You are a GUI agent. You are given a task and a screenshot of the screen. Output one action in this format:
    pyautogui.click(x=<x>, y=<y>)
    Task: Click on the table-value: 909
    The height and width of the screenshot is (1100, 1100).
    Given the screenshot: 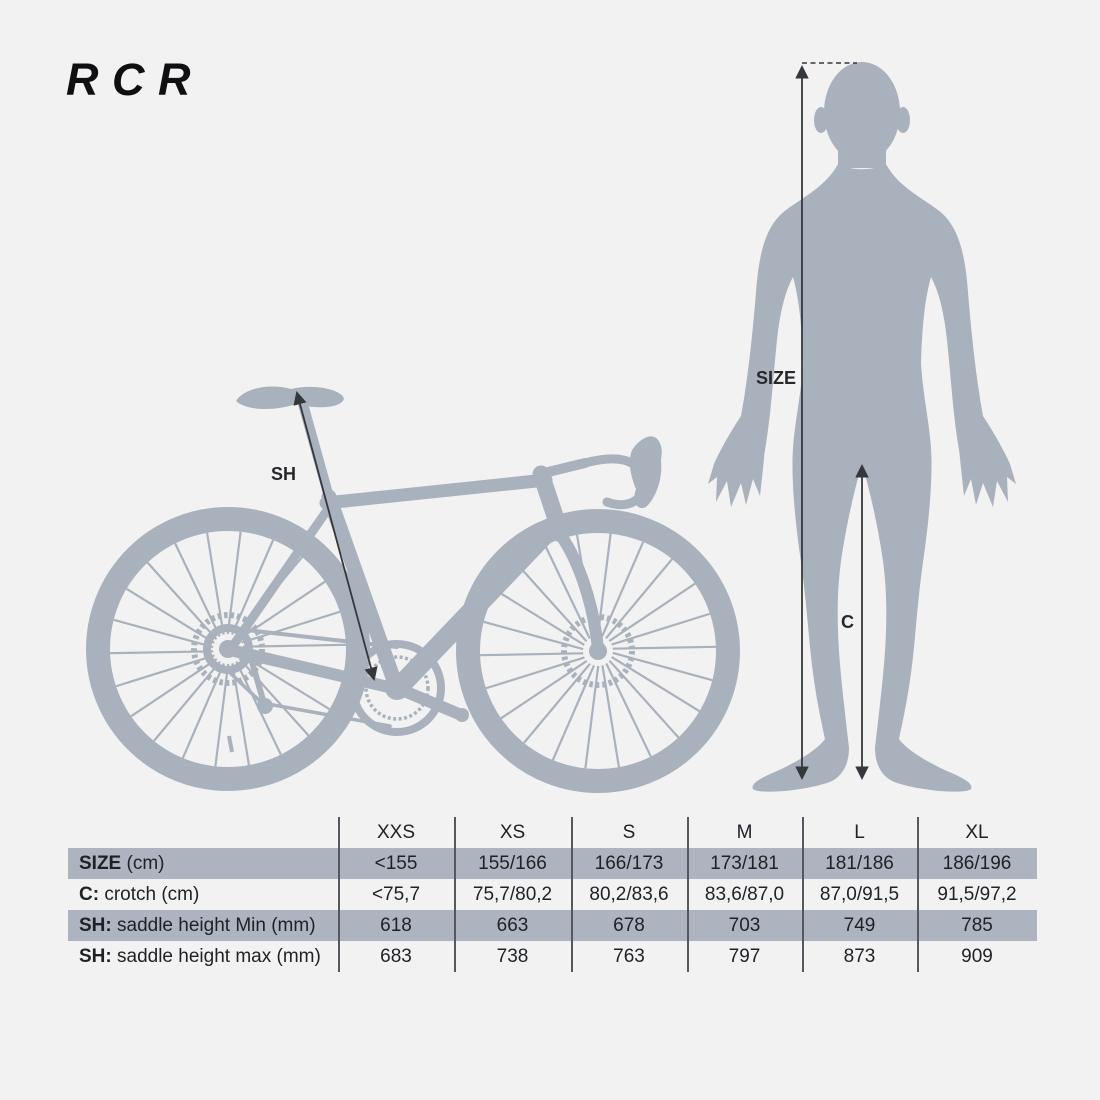 What is the action you would take?
    pyautogui.click(x=977, y=956)
    